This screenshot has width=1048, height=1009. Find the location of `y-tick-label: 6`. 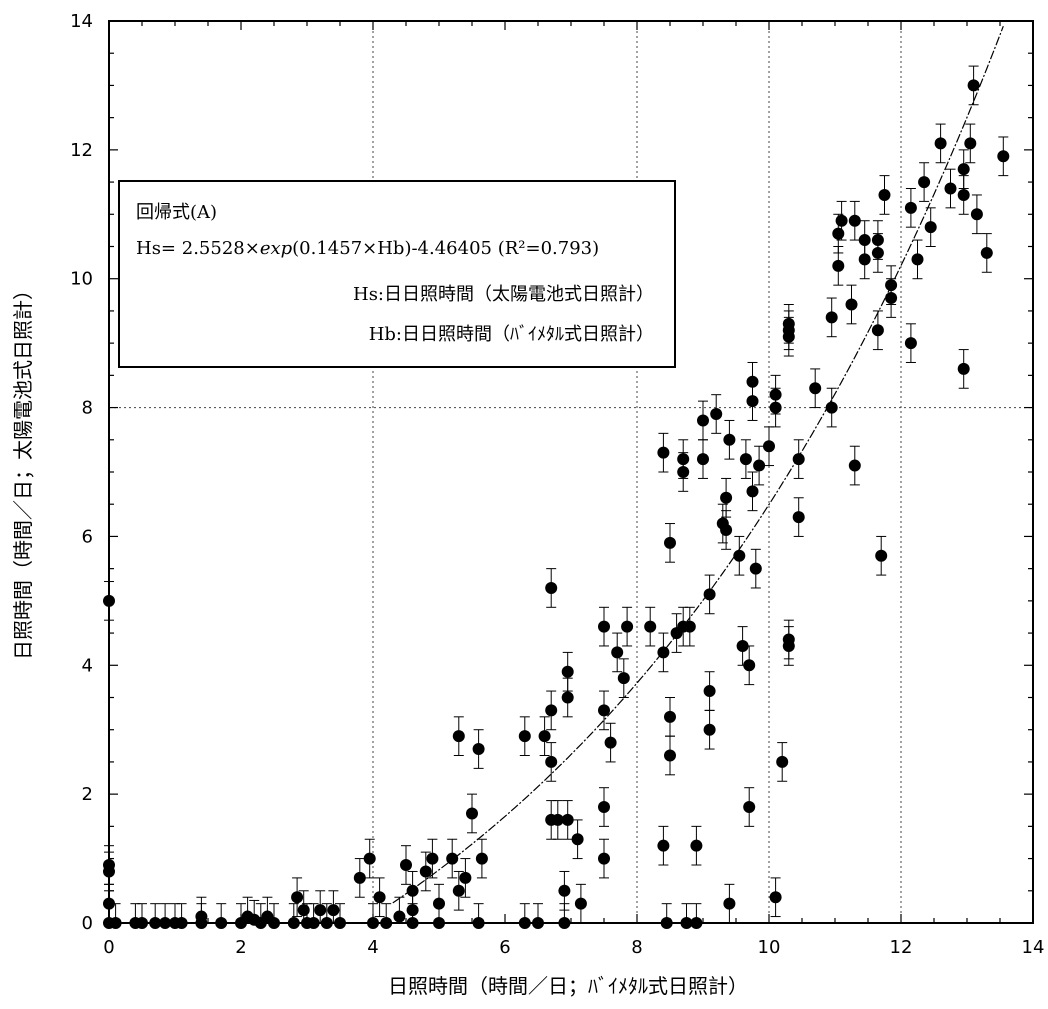

y-tick-label: 6 is located at coordinates (87, 536).